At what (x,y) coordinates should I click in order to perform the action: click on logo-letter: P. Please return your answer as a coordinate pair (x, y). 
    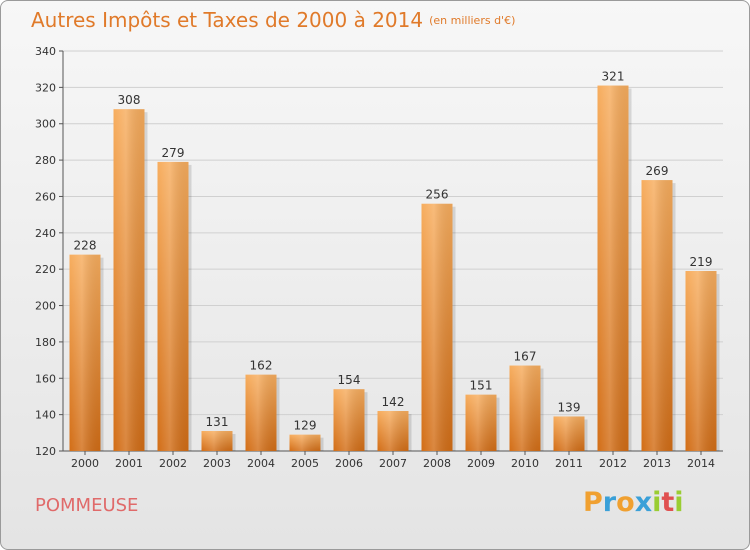
    Looking at the image, I should click on (593, 502).